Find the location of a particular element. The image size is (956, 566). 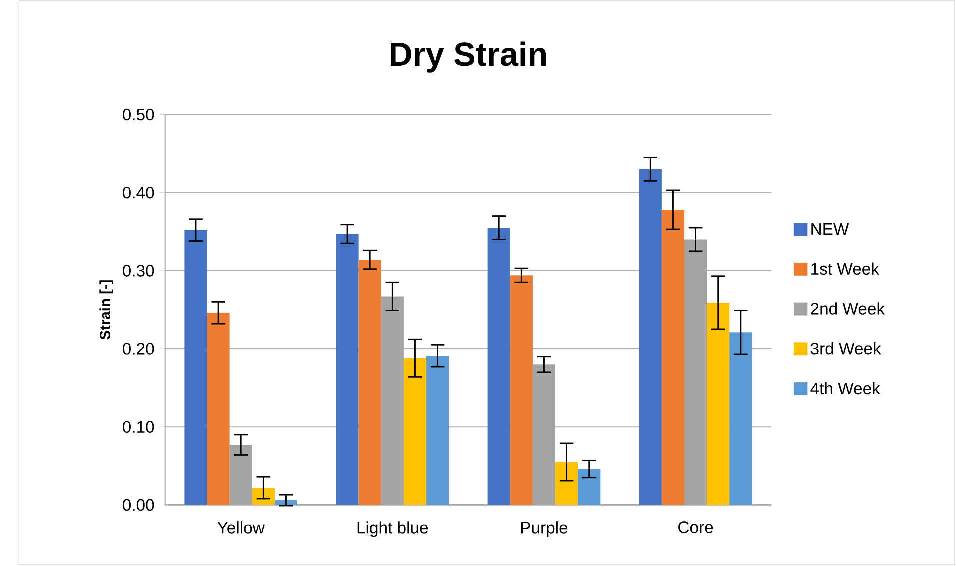

legend-label: NEW is located at coordinates (831, 229).